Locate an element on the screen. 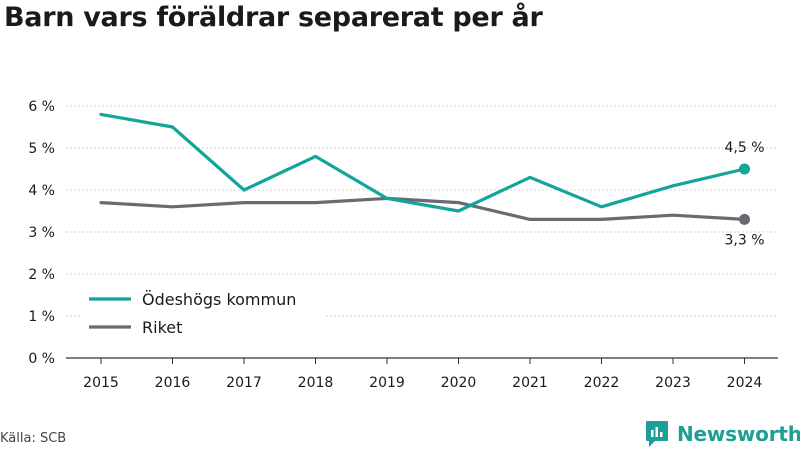 The image size is (800, 450). brand-logo: Newsworthy is located at coordinates (722, 434).